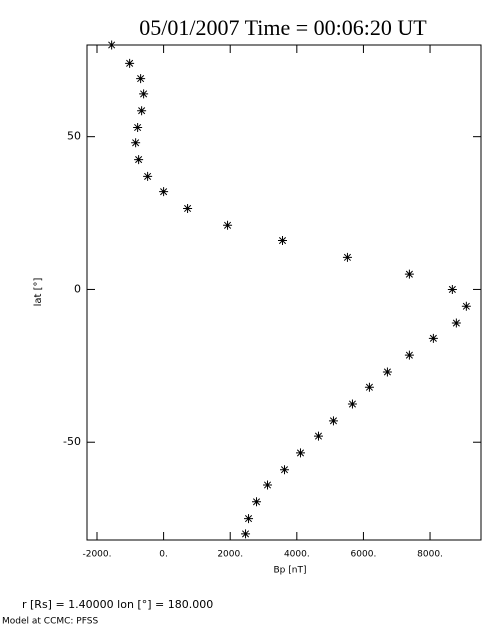  I want to click on x-tick-label: 4000., so click(297, 555).